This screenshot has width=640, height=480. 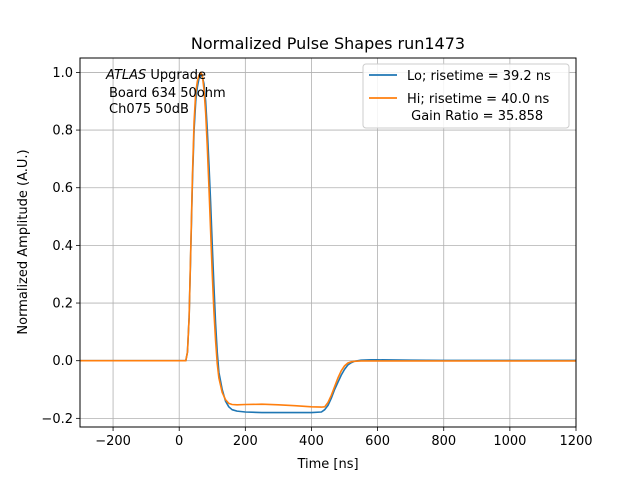 What do you see at coordinates (575, 441) in the screenshot?
I see `x-tick-label: 1200` at bounding box center [575, 441].